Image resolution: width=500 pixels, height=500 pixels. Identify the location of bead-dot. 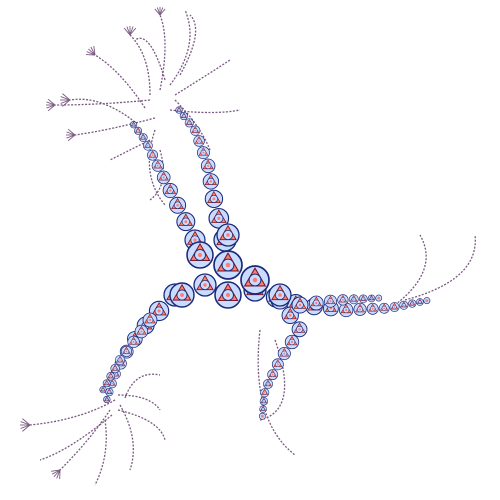
(262, 416).